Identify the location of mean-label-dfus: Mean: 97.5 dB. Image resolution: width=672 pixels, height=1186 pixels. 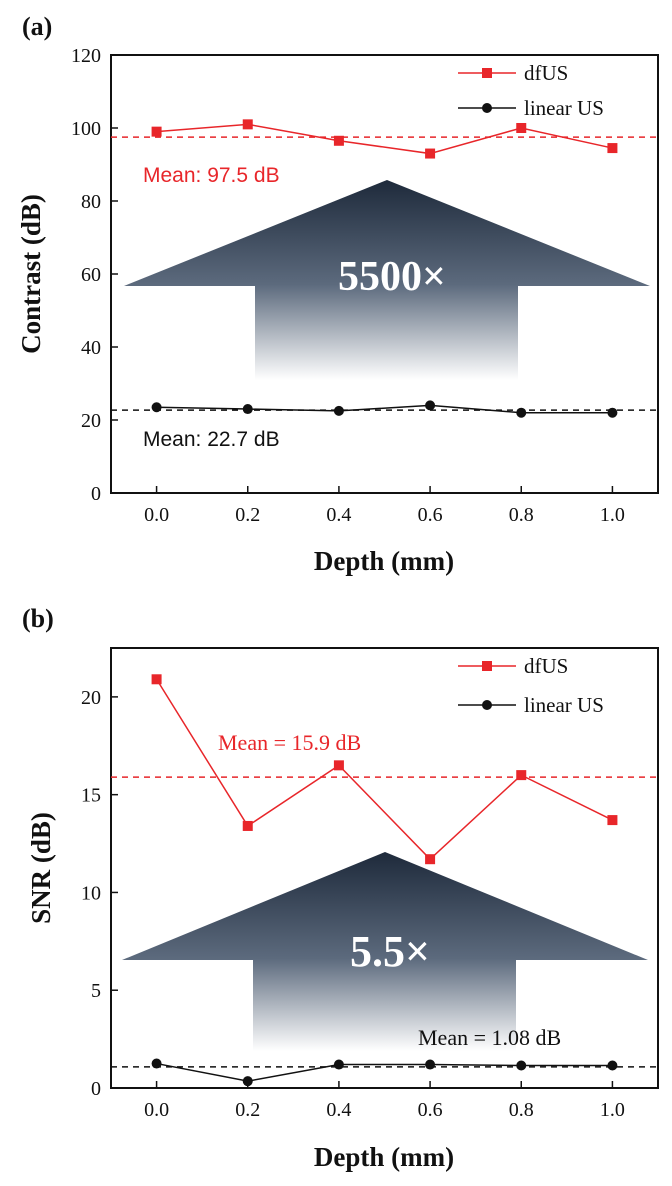
(211, 175).